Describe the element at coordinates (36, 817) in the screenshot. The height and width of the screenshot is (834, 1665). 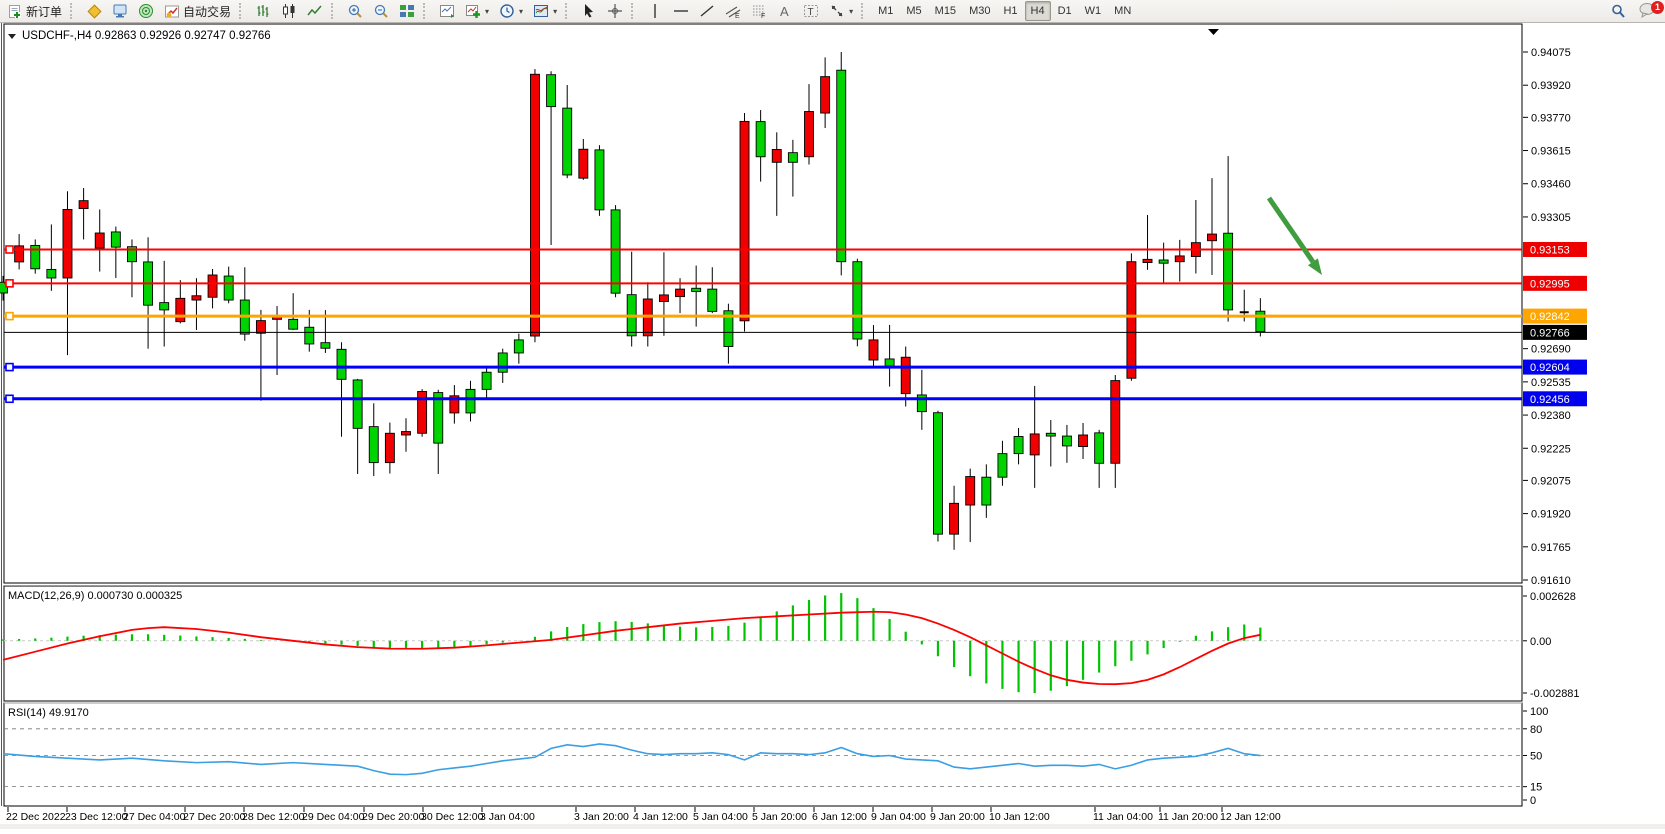
I see `svg-text: 22 Dec 2022` at that location.